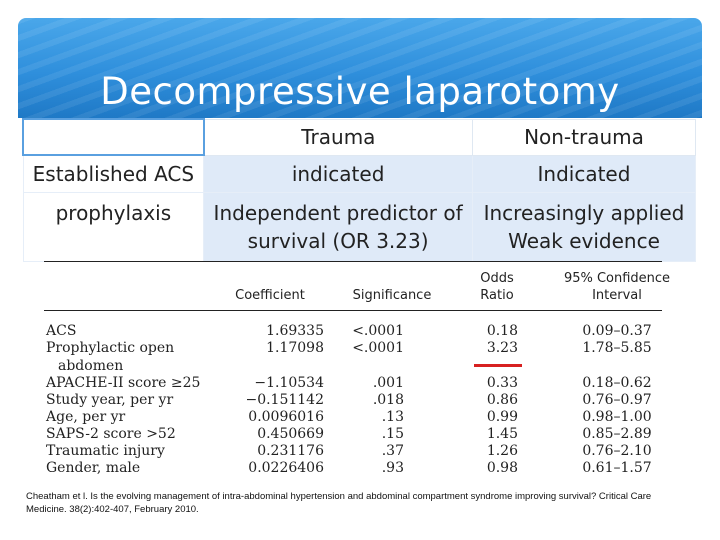  I want to click on row-label: APACHE-II score ≥25, so click(123, 383).